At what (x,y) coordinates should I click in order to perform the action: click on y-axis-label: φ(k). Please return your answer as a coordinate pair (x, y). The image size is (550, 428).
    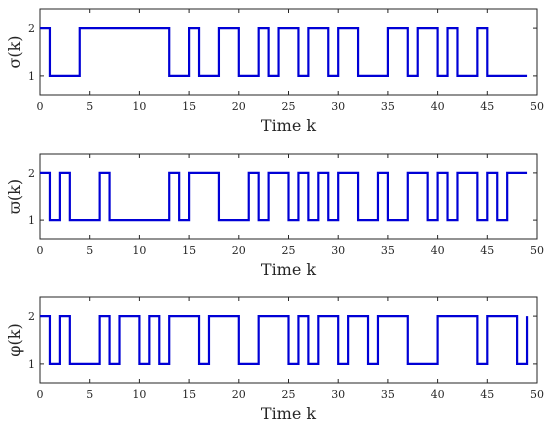
    Looking at the image, I should click on (14, 339).